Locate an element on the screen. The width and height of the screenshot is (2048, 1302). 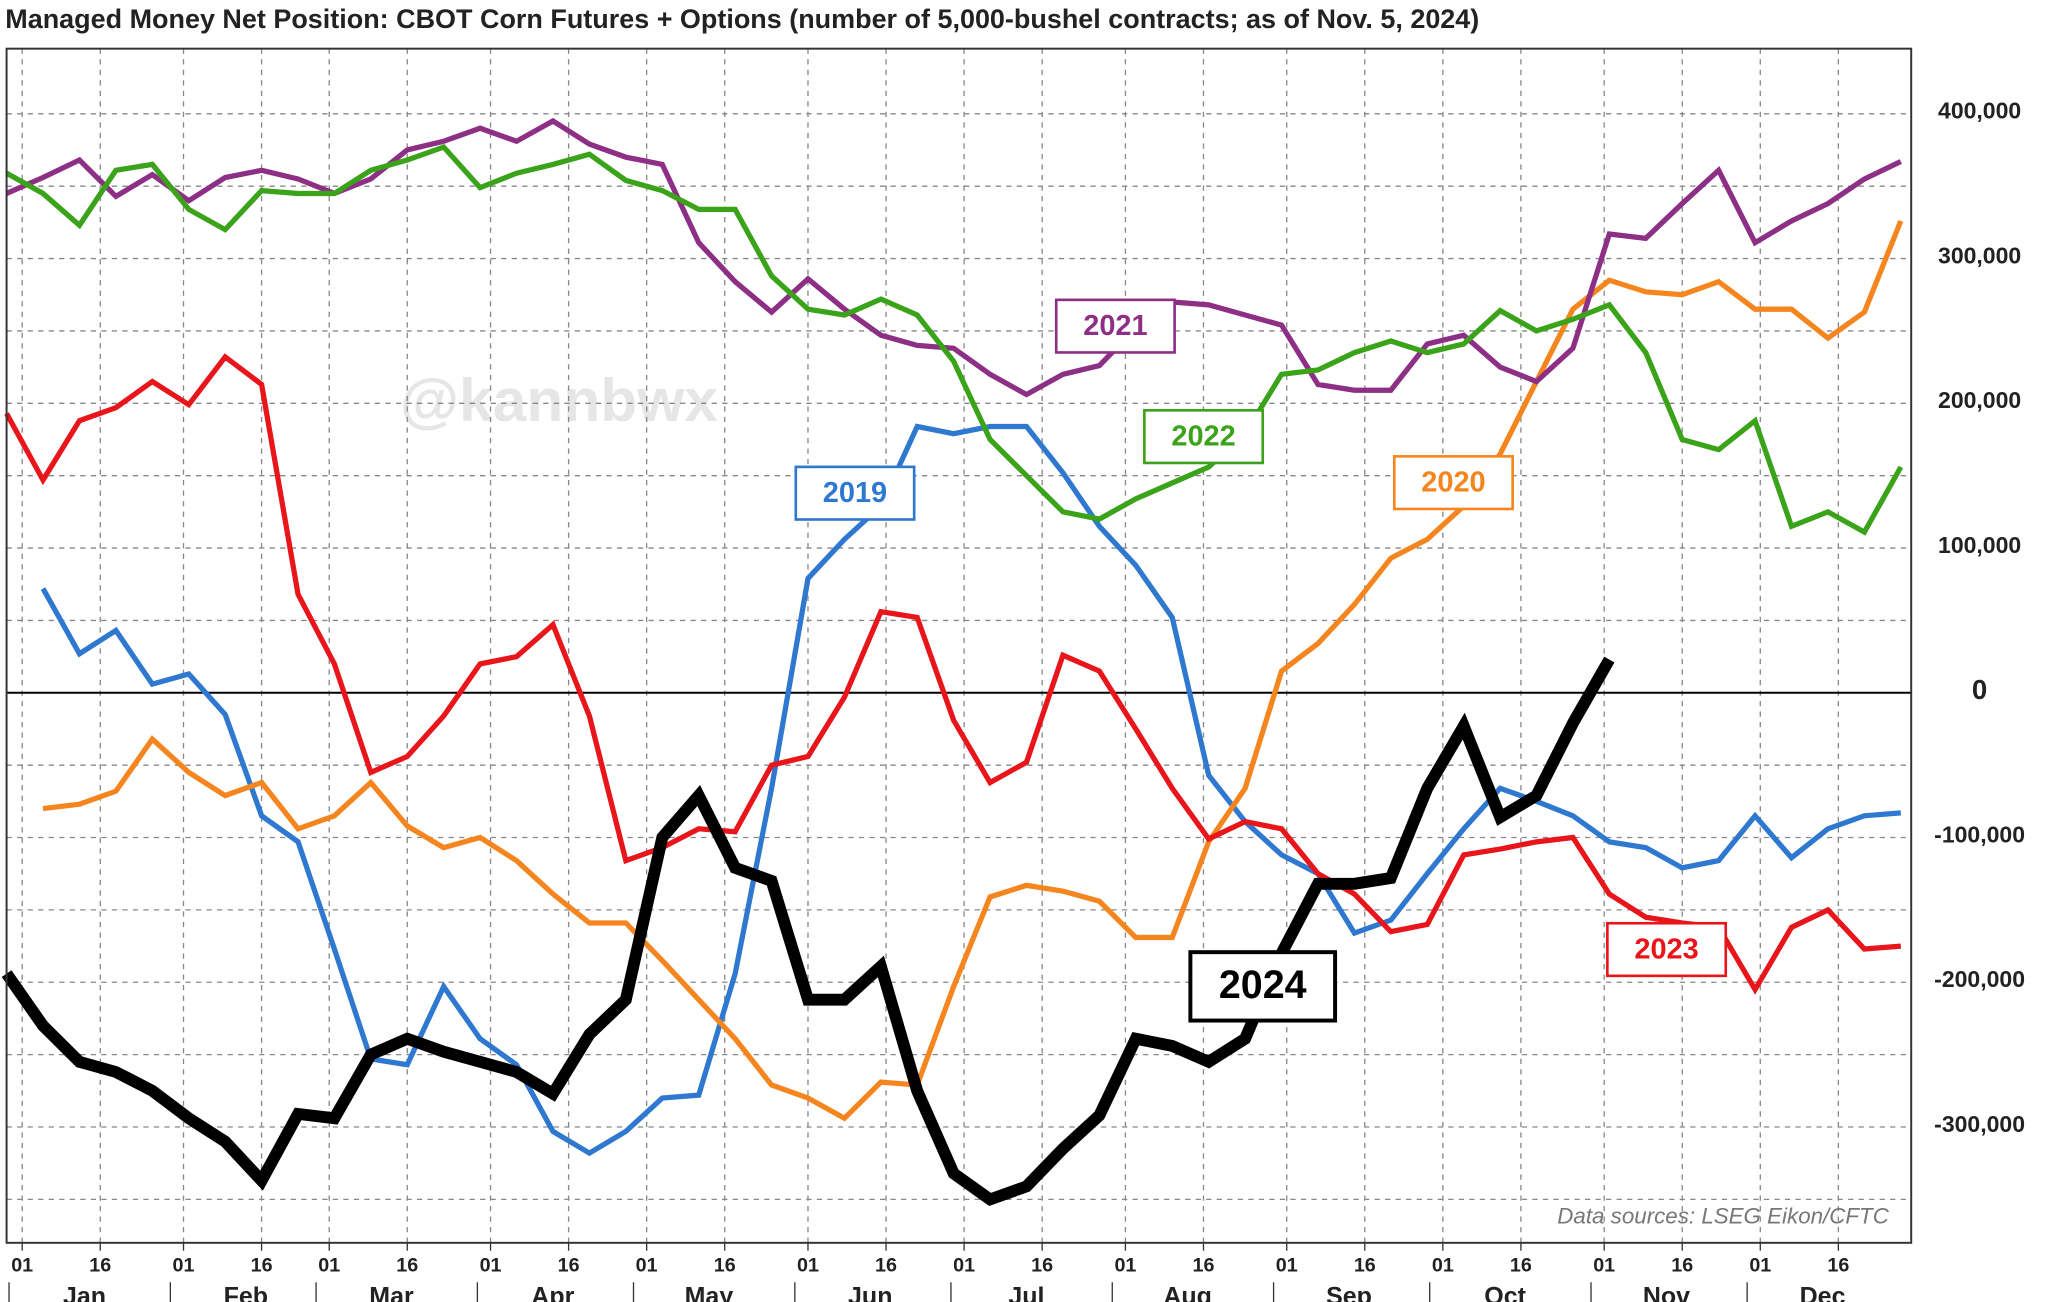
month-label: Mar is located at coordinates (391, 1292).